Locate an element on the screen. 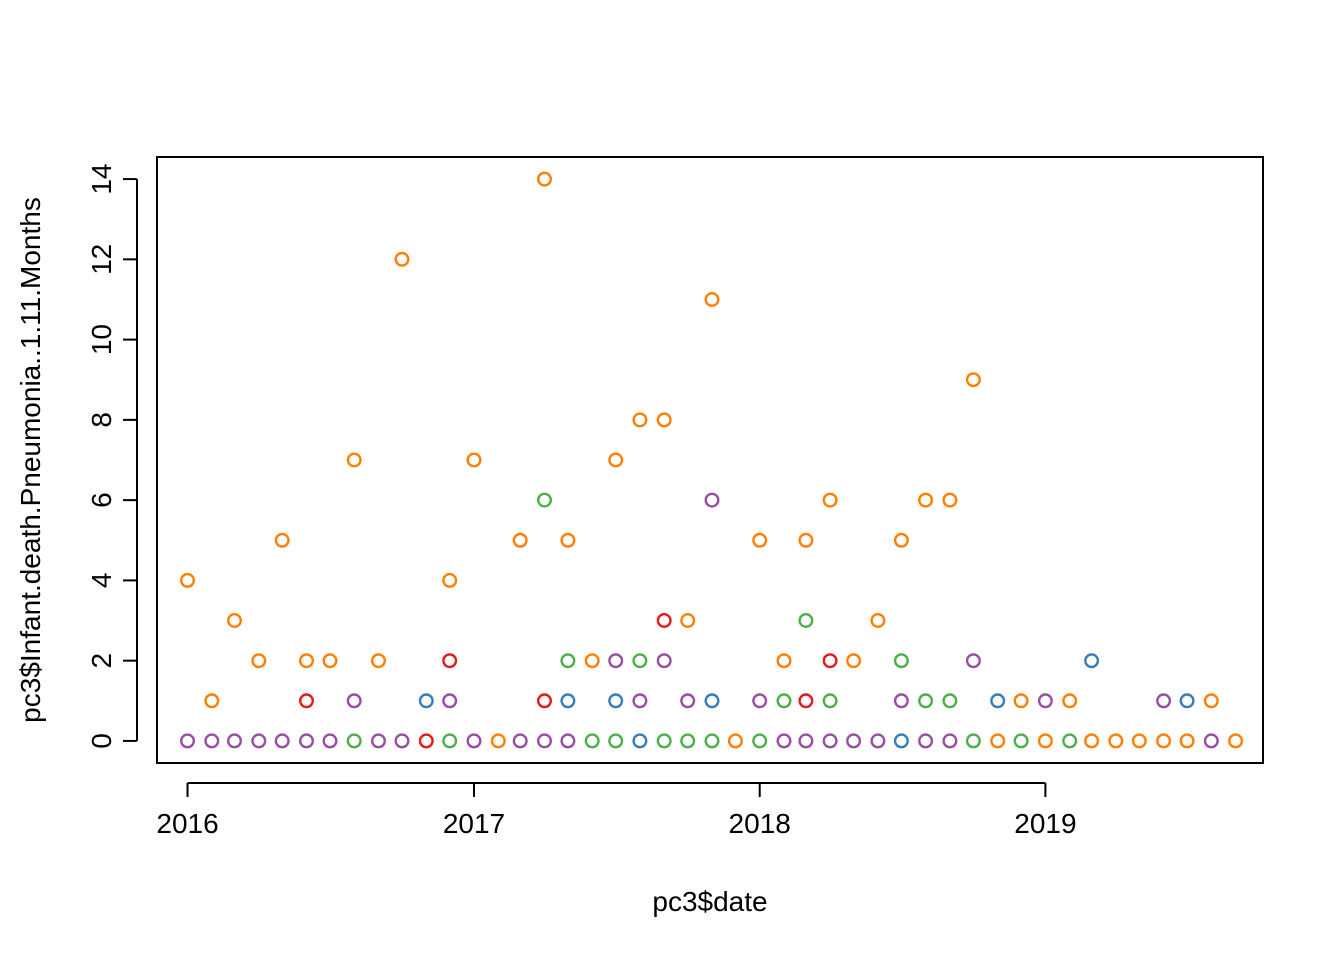 The width and height of the screenshot is (1344, 960). y-tick-label: 0 is located at coordinates (101, 741).